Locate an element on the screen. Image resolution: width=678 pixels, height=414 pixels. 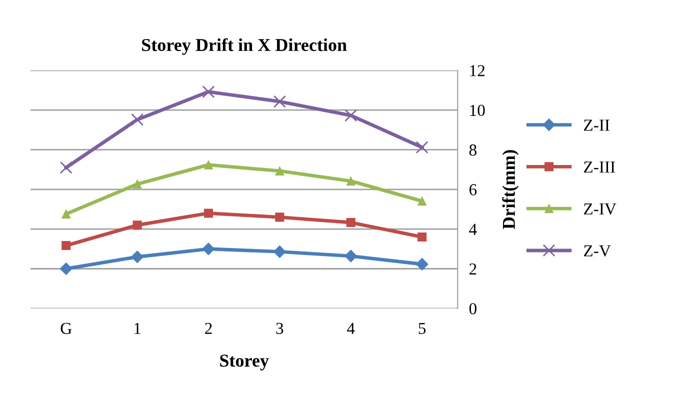
x-tick-label: 5 is located at coordinates (422, 328).